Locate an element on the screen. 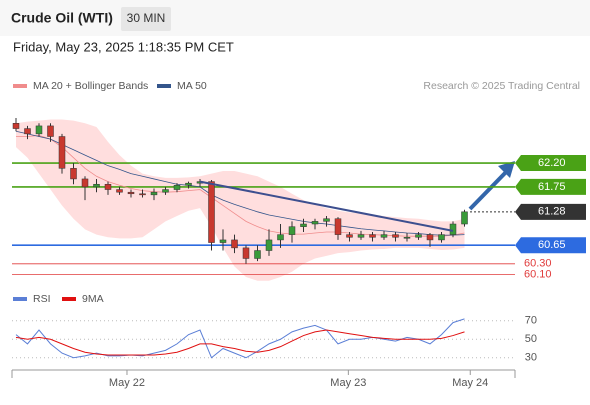  x-tick-label: May 24 is located at coordinates (470, 383).